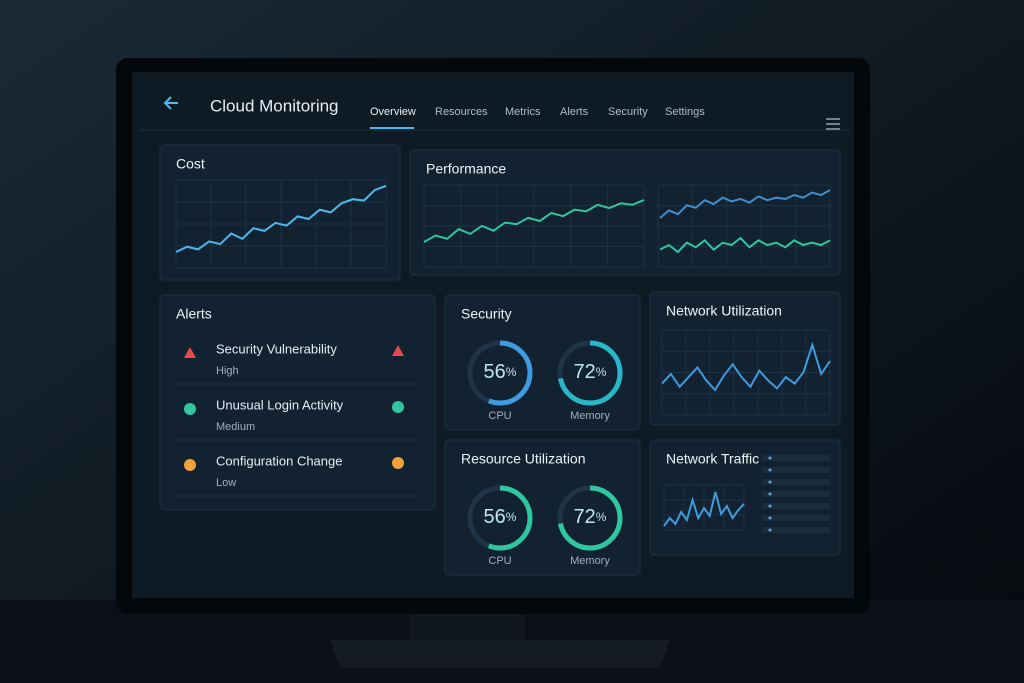 The image size is (1024, 683). Describe the element at coordinates (235, 427) in the screenshot. I see `alert-severity: Medium` at that location.